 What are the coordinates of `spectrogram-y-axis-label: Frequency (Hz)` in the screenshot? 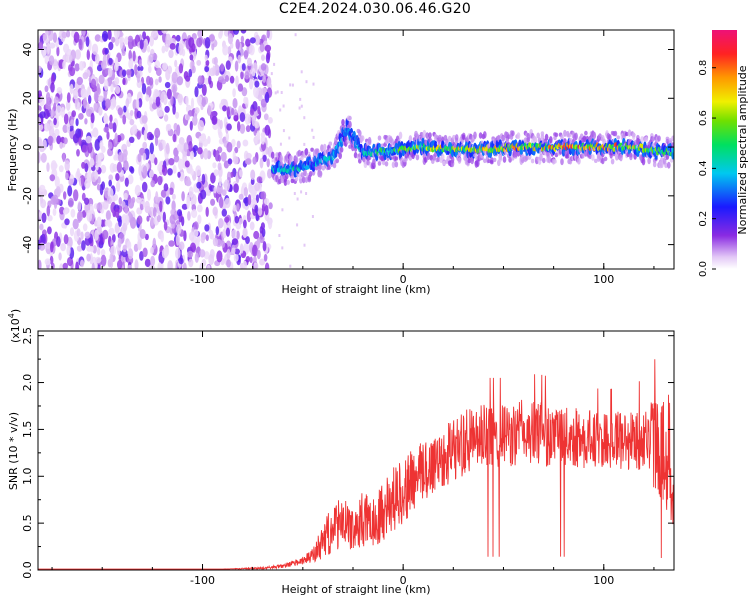 It's located at (12, 150).